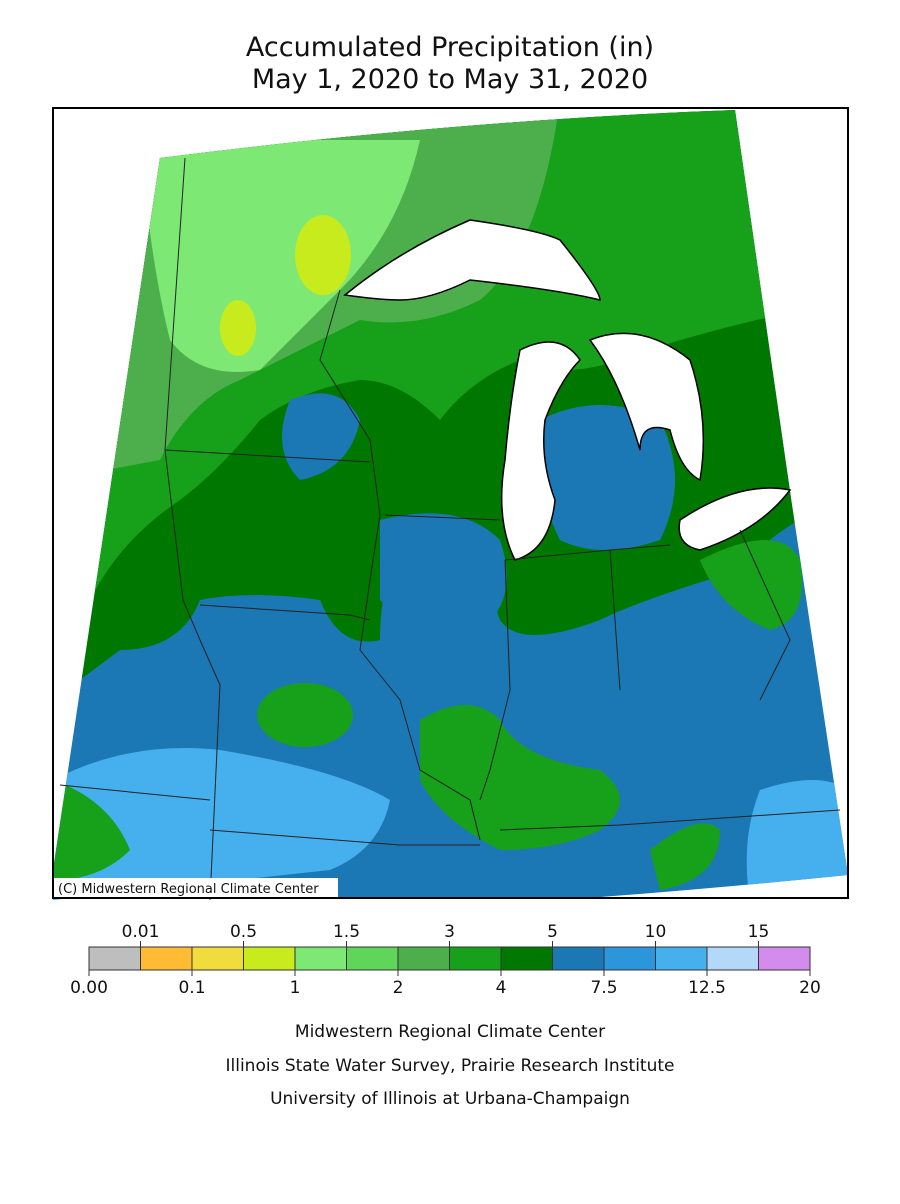 Image resolution: width=900 pixels, height=1204 pixels. Describe the element at coordinates (656, 932) in the screenshot. I see `legend-label: 10` at that location.